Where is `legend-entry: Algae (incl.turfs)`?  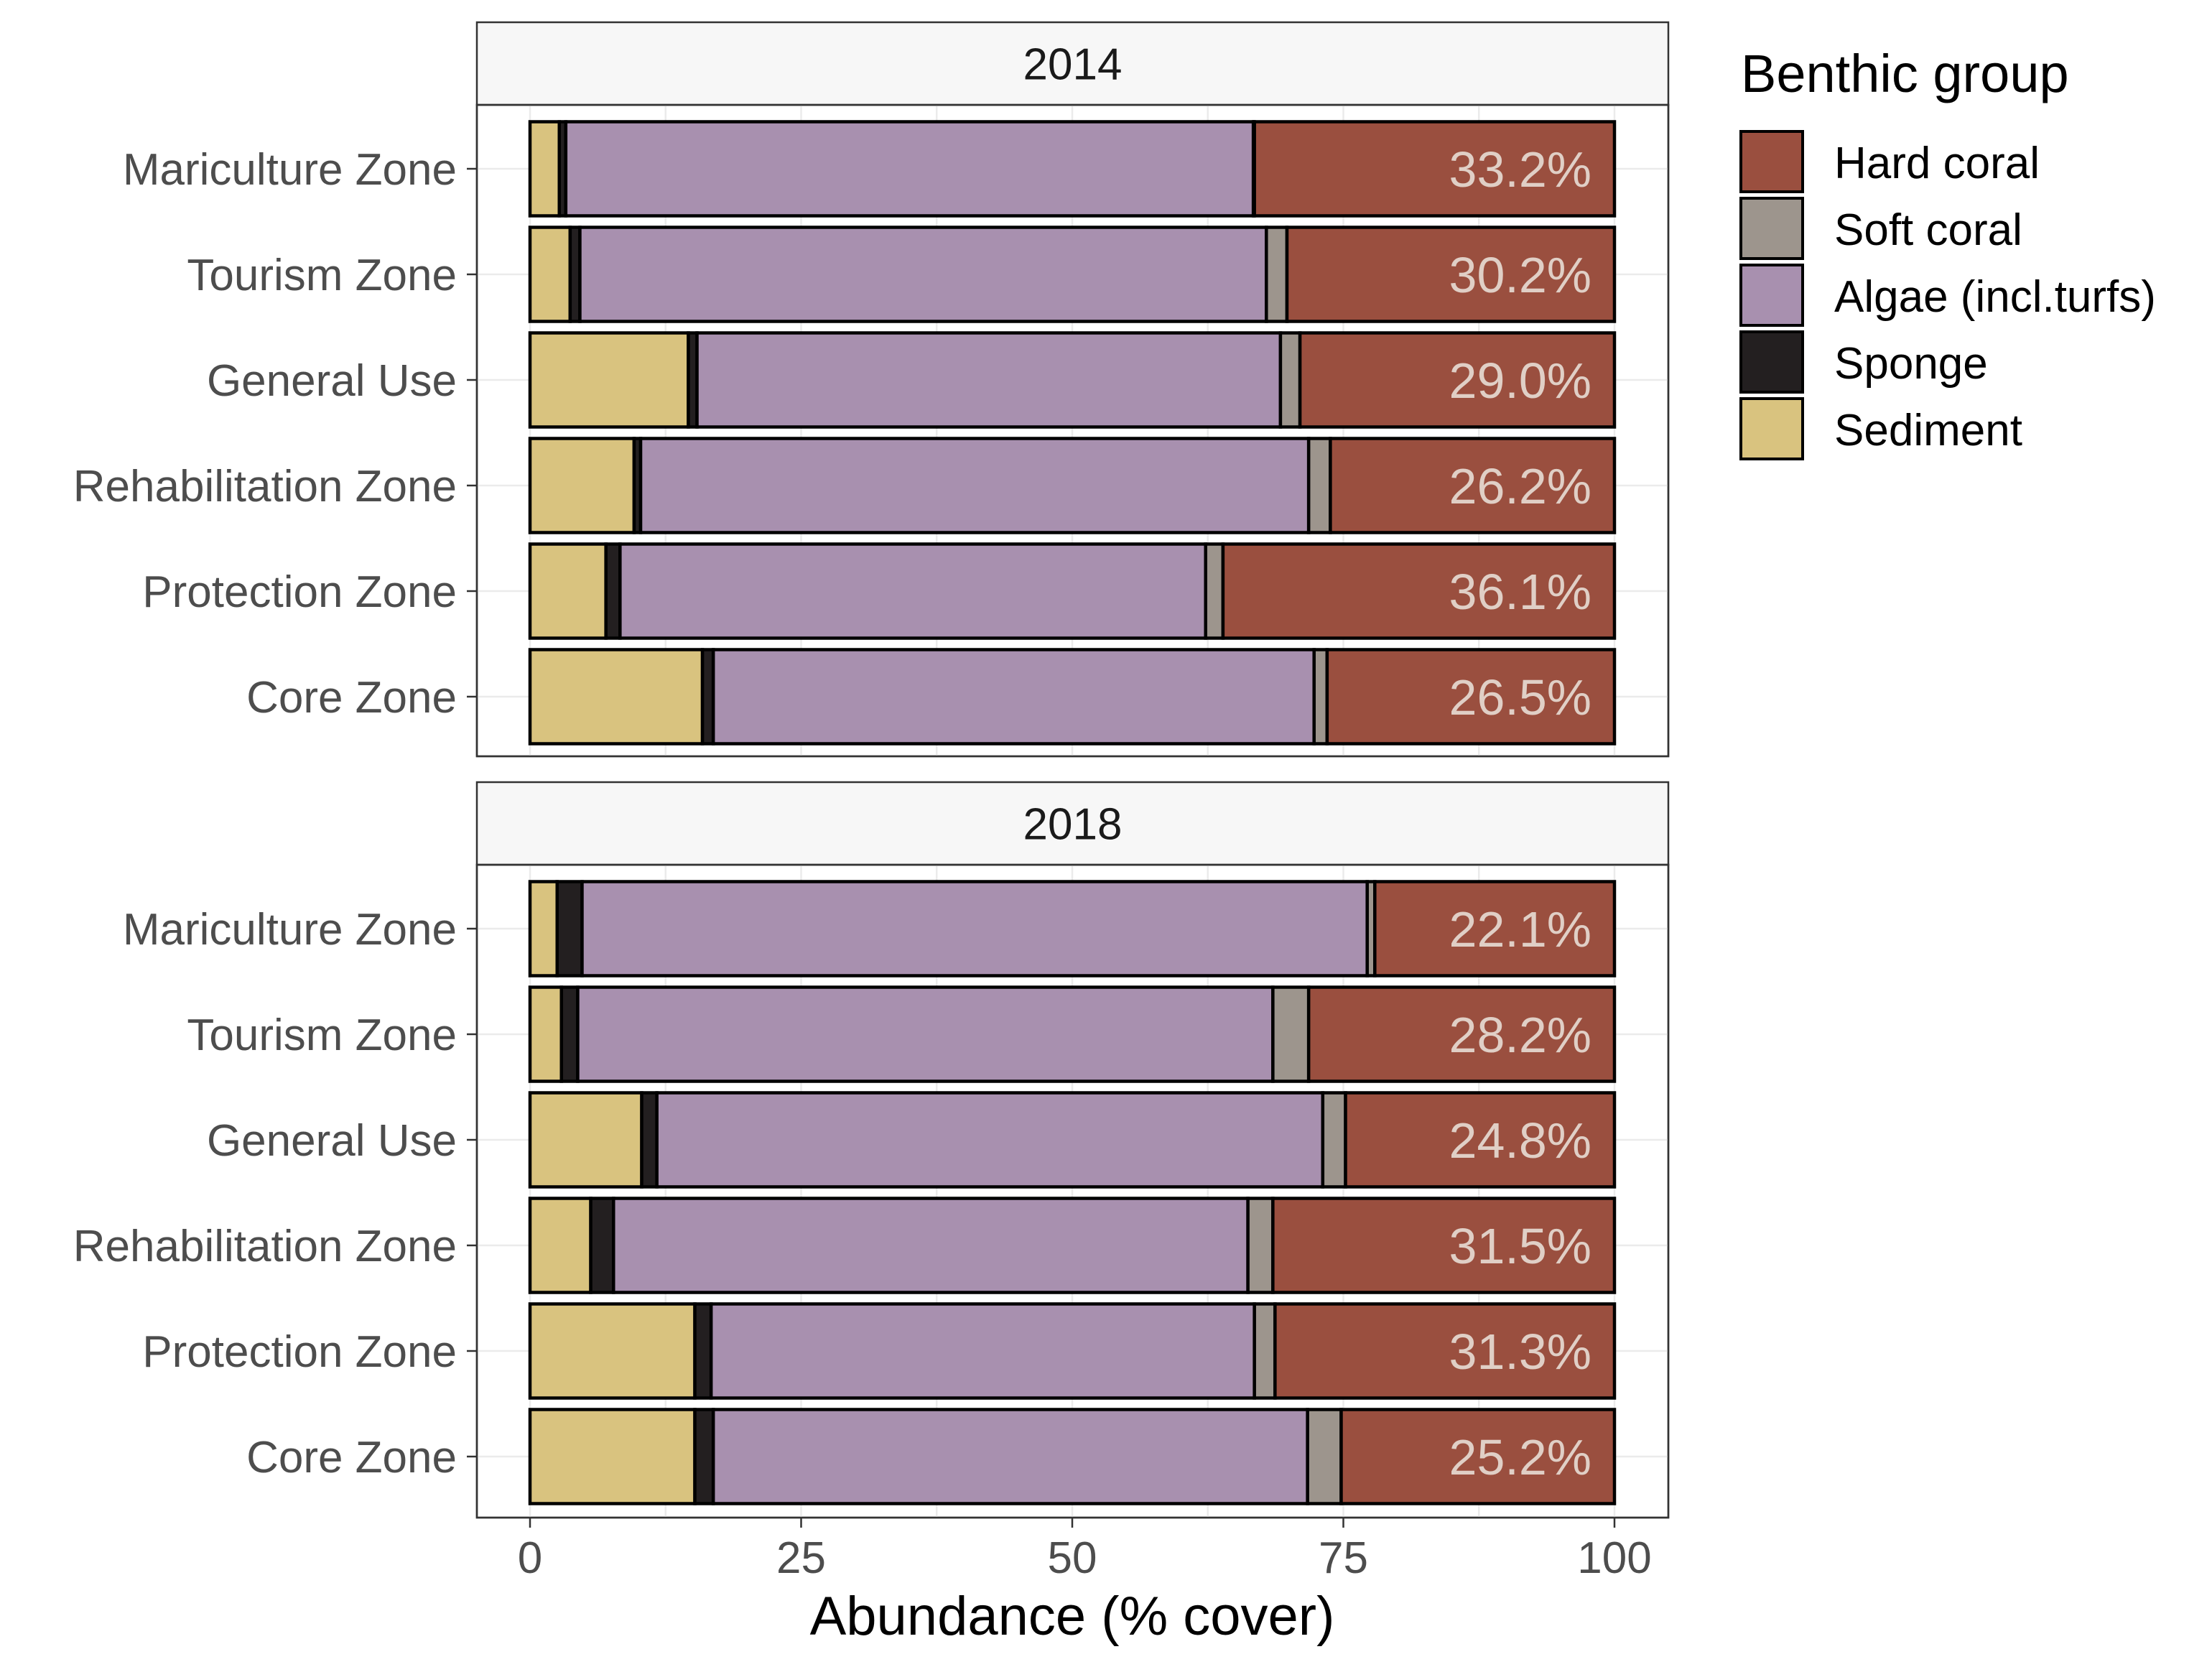 legend-entry: Algae (incl.turfs) is located at coordinates (1947, 295).